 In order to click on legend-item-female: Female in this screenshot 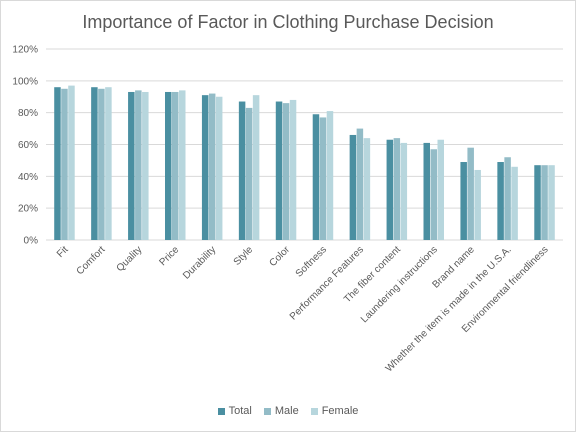, I will do `click(334, 411)`.